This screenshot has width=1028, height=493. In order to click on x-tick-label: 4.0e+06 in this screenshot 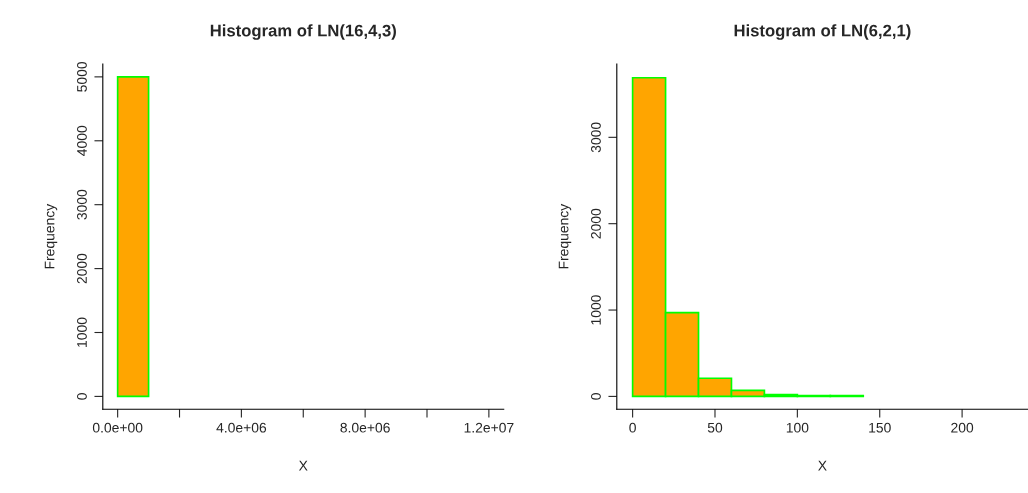, I will do `click(241, 427)`.